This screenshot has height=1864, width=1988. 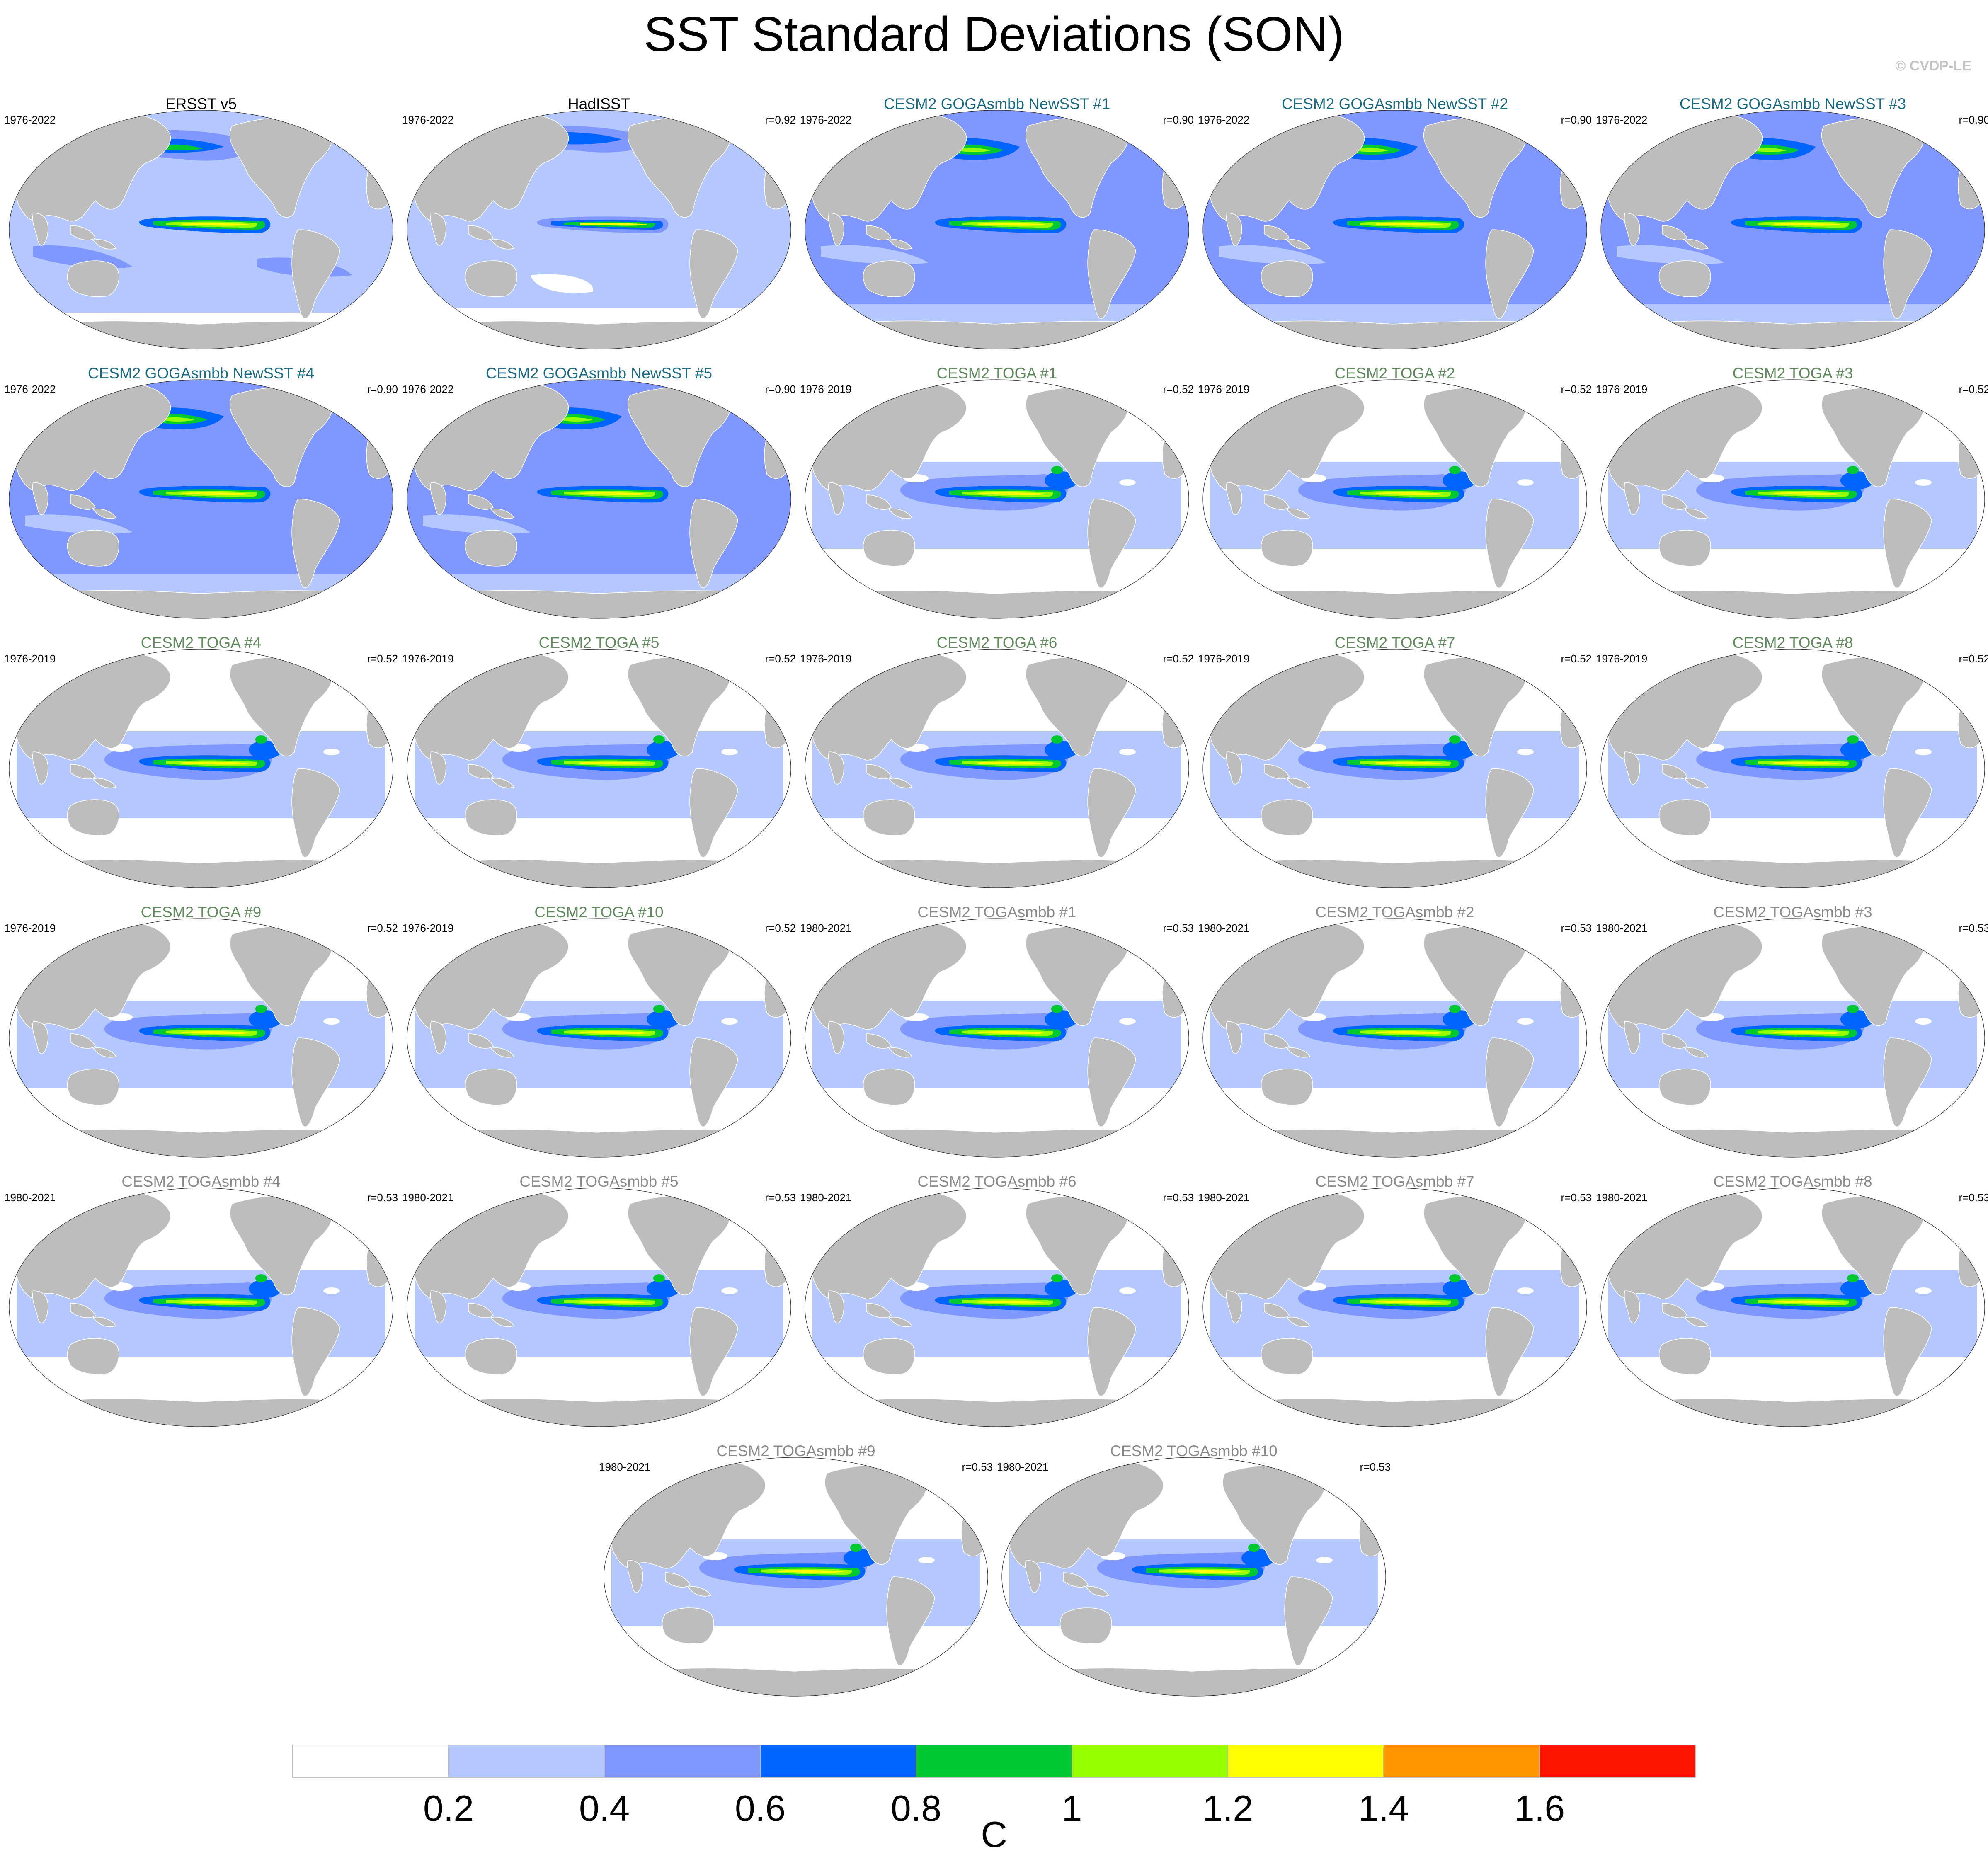 I want to click on panel-title: CESM2 TOGA #10, so click(x=599, y=912).